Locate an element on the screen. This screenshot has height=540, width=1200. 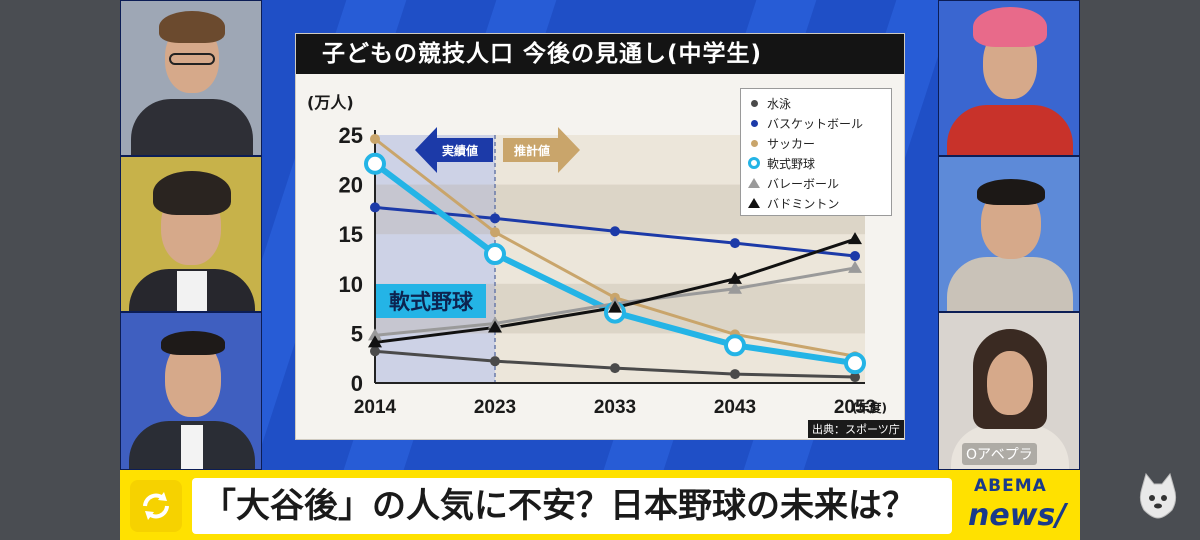
abema-news-logo: ABEMA news/ is located at coordinates (1018, 505).